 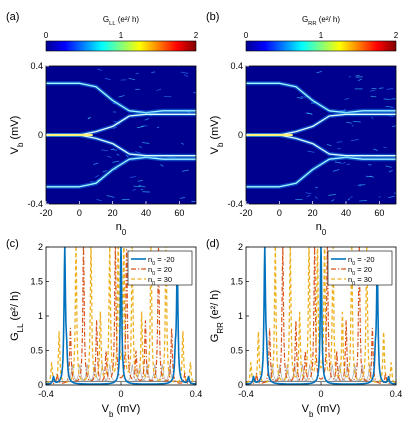 What do you see at coordinates (240, 316) in the screenshot?
I see `y-tick-label-d-2: 1` at bounding box center [240, 316].